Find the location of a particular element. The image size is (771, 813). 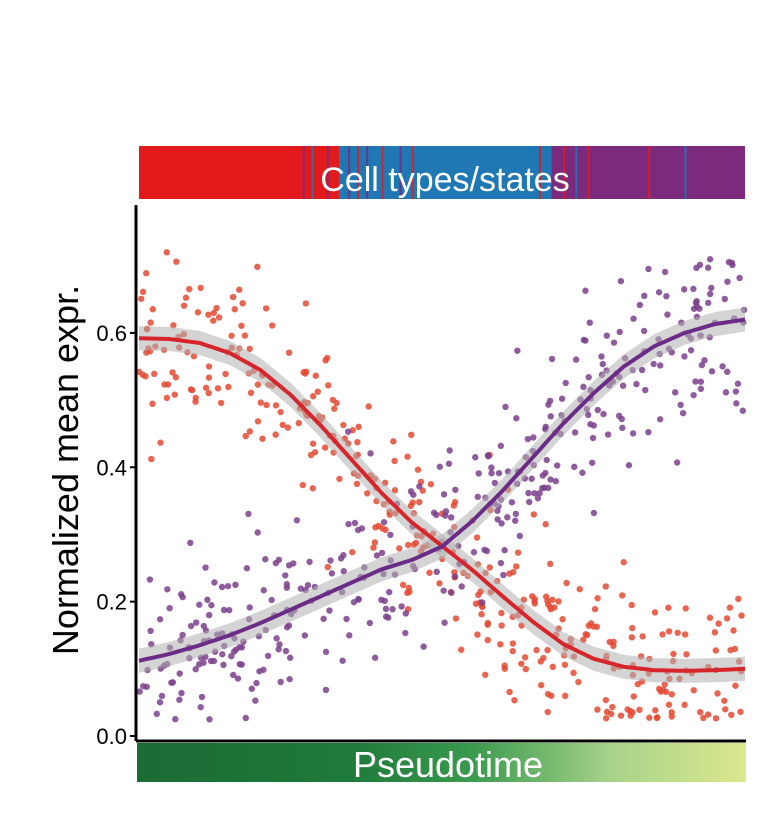

pseudotime-gradient-bar is located at coordinates (441, 762).